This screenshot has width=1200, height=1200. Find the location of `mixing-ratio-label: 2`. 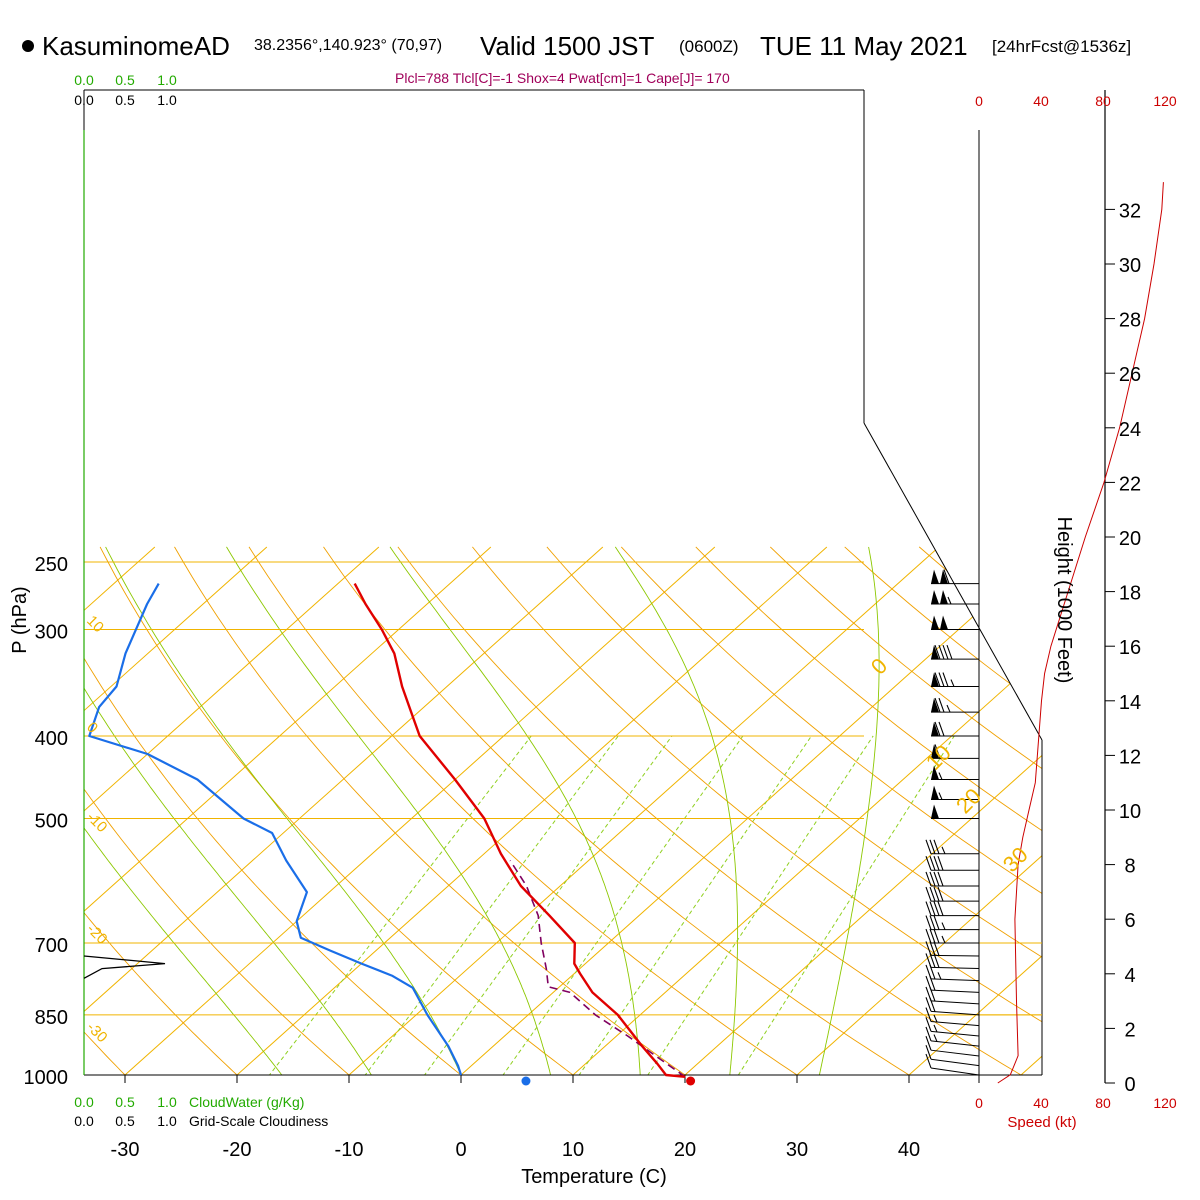

mixing-ratio-label: 2 is located at coordinates (365, 1093).